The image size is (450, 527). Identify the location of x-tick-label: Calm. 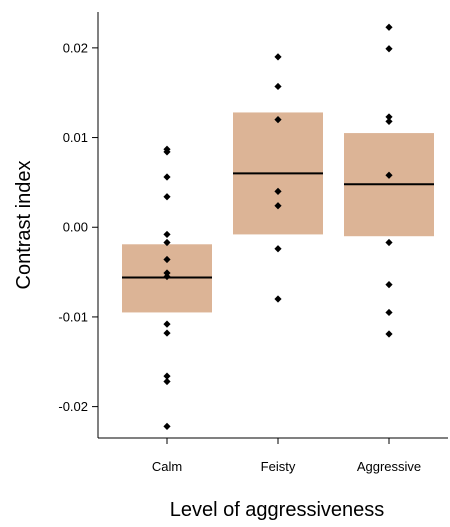
(167, 466).